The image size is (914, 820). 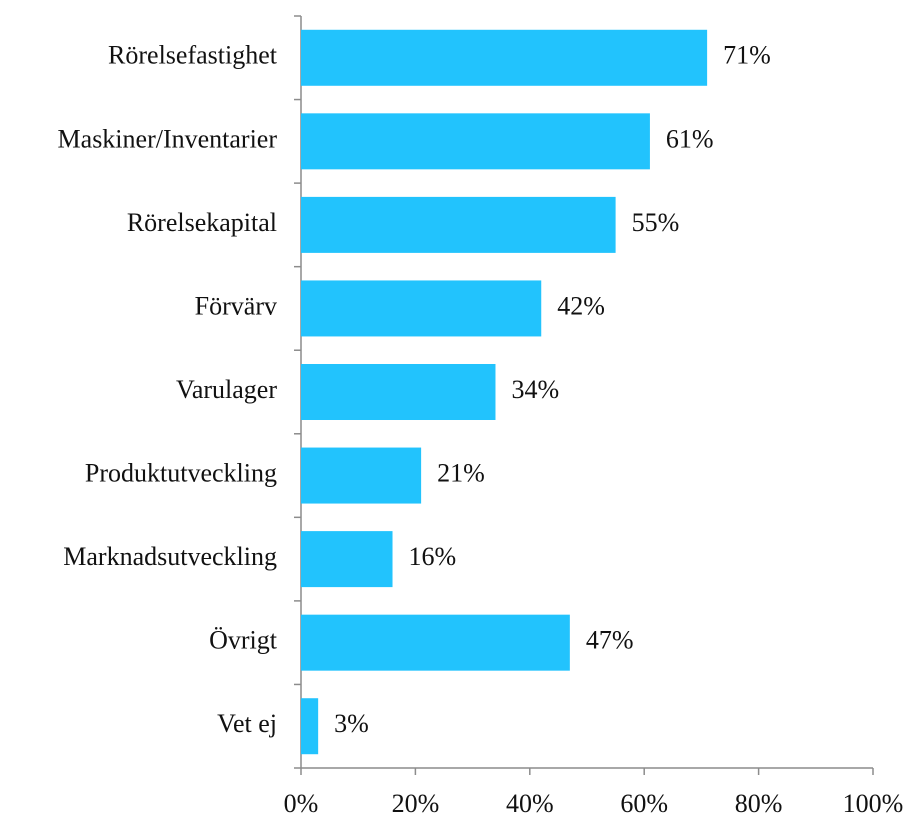 I want to click on value-label: 21%, so click(x=461, y=473).